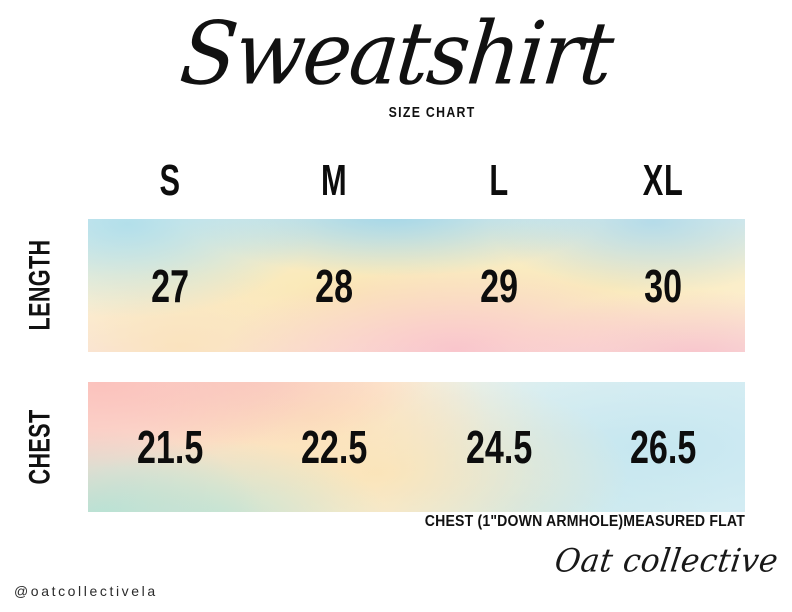  I want to click on row-label-length: LENGTH, so click(40, 285).